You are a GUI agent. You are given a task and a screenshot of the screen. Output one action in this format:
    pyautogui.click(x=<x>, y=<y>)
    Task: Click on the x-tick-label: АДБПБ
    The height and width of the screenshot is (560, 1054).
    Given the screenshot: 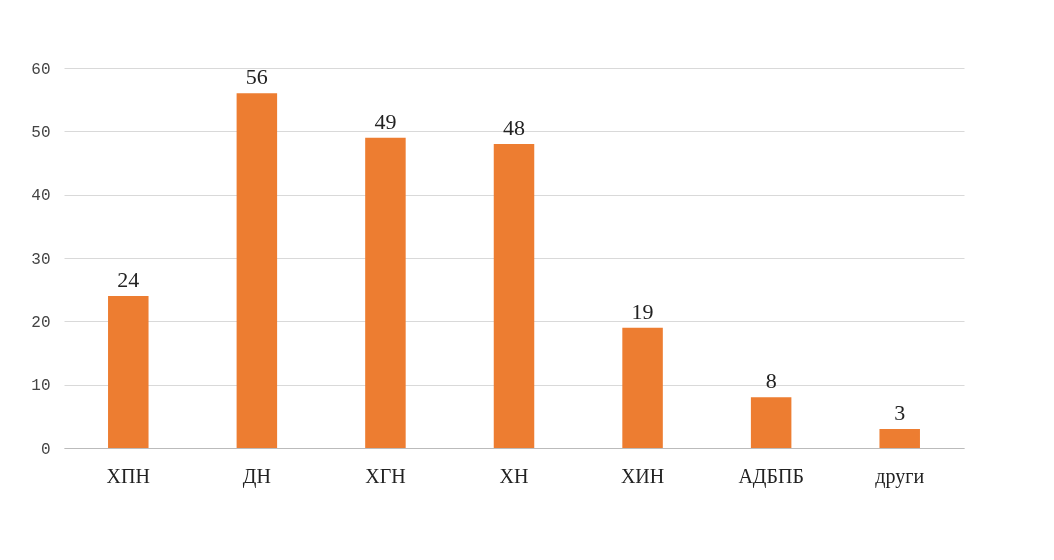 What is the action you would take?
    pyautogui.click(x=771, y=476)
    